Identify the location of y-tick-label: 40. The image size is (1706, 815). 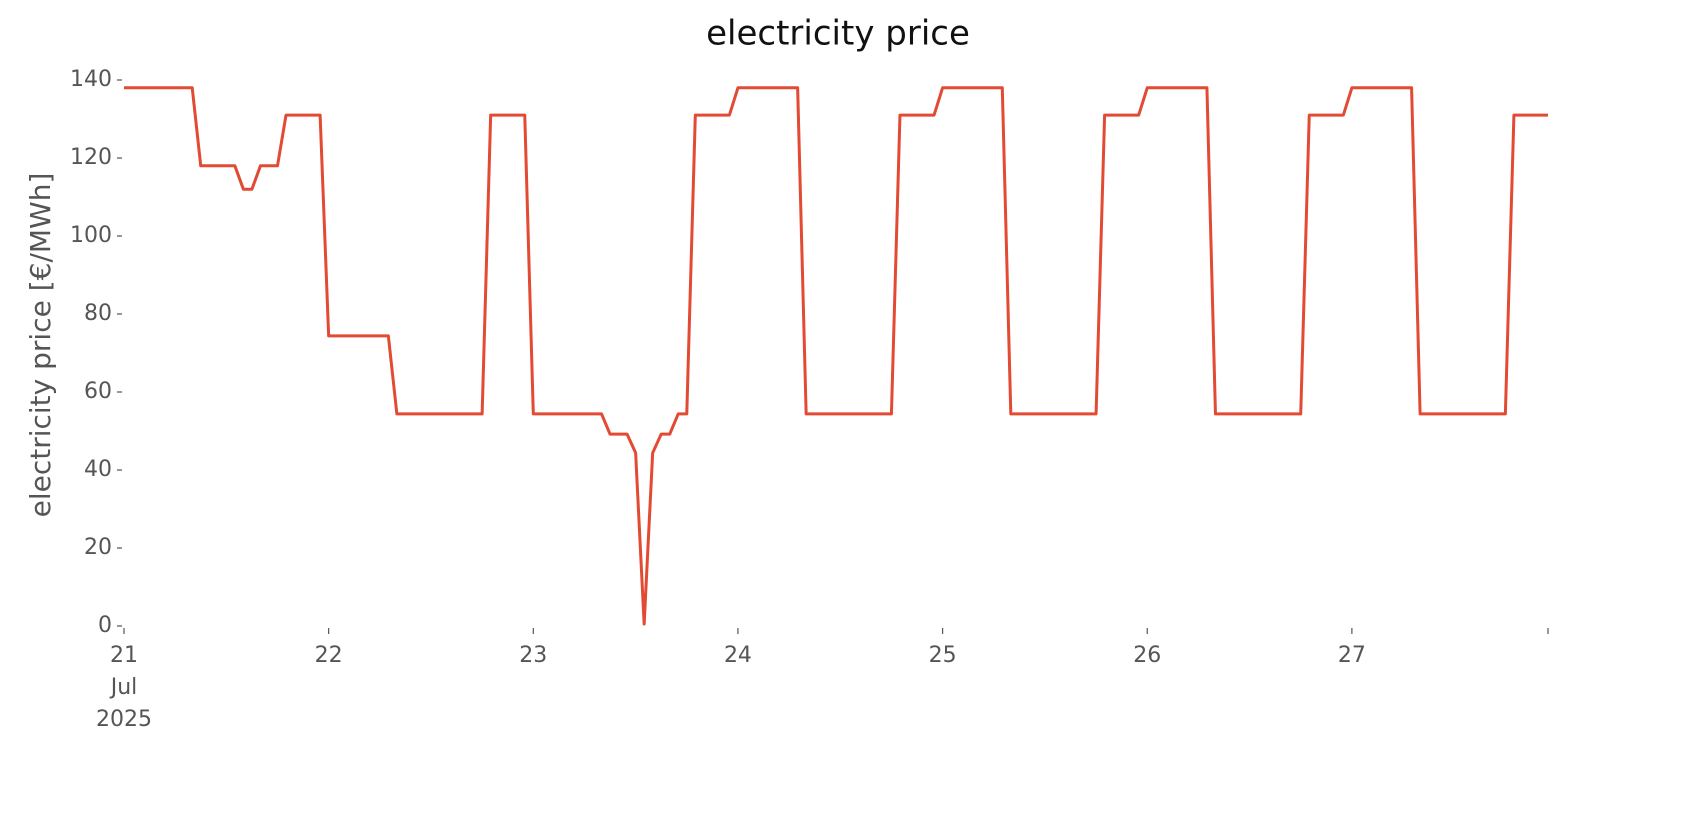
(98, 469).